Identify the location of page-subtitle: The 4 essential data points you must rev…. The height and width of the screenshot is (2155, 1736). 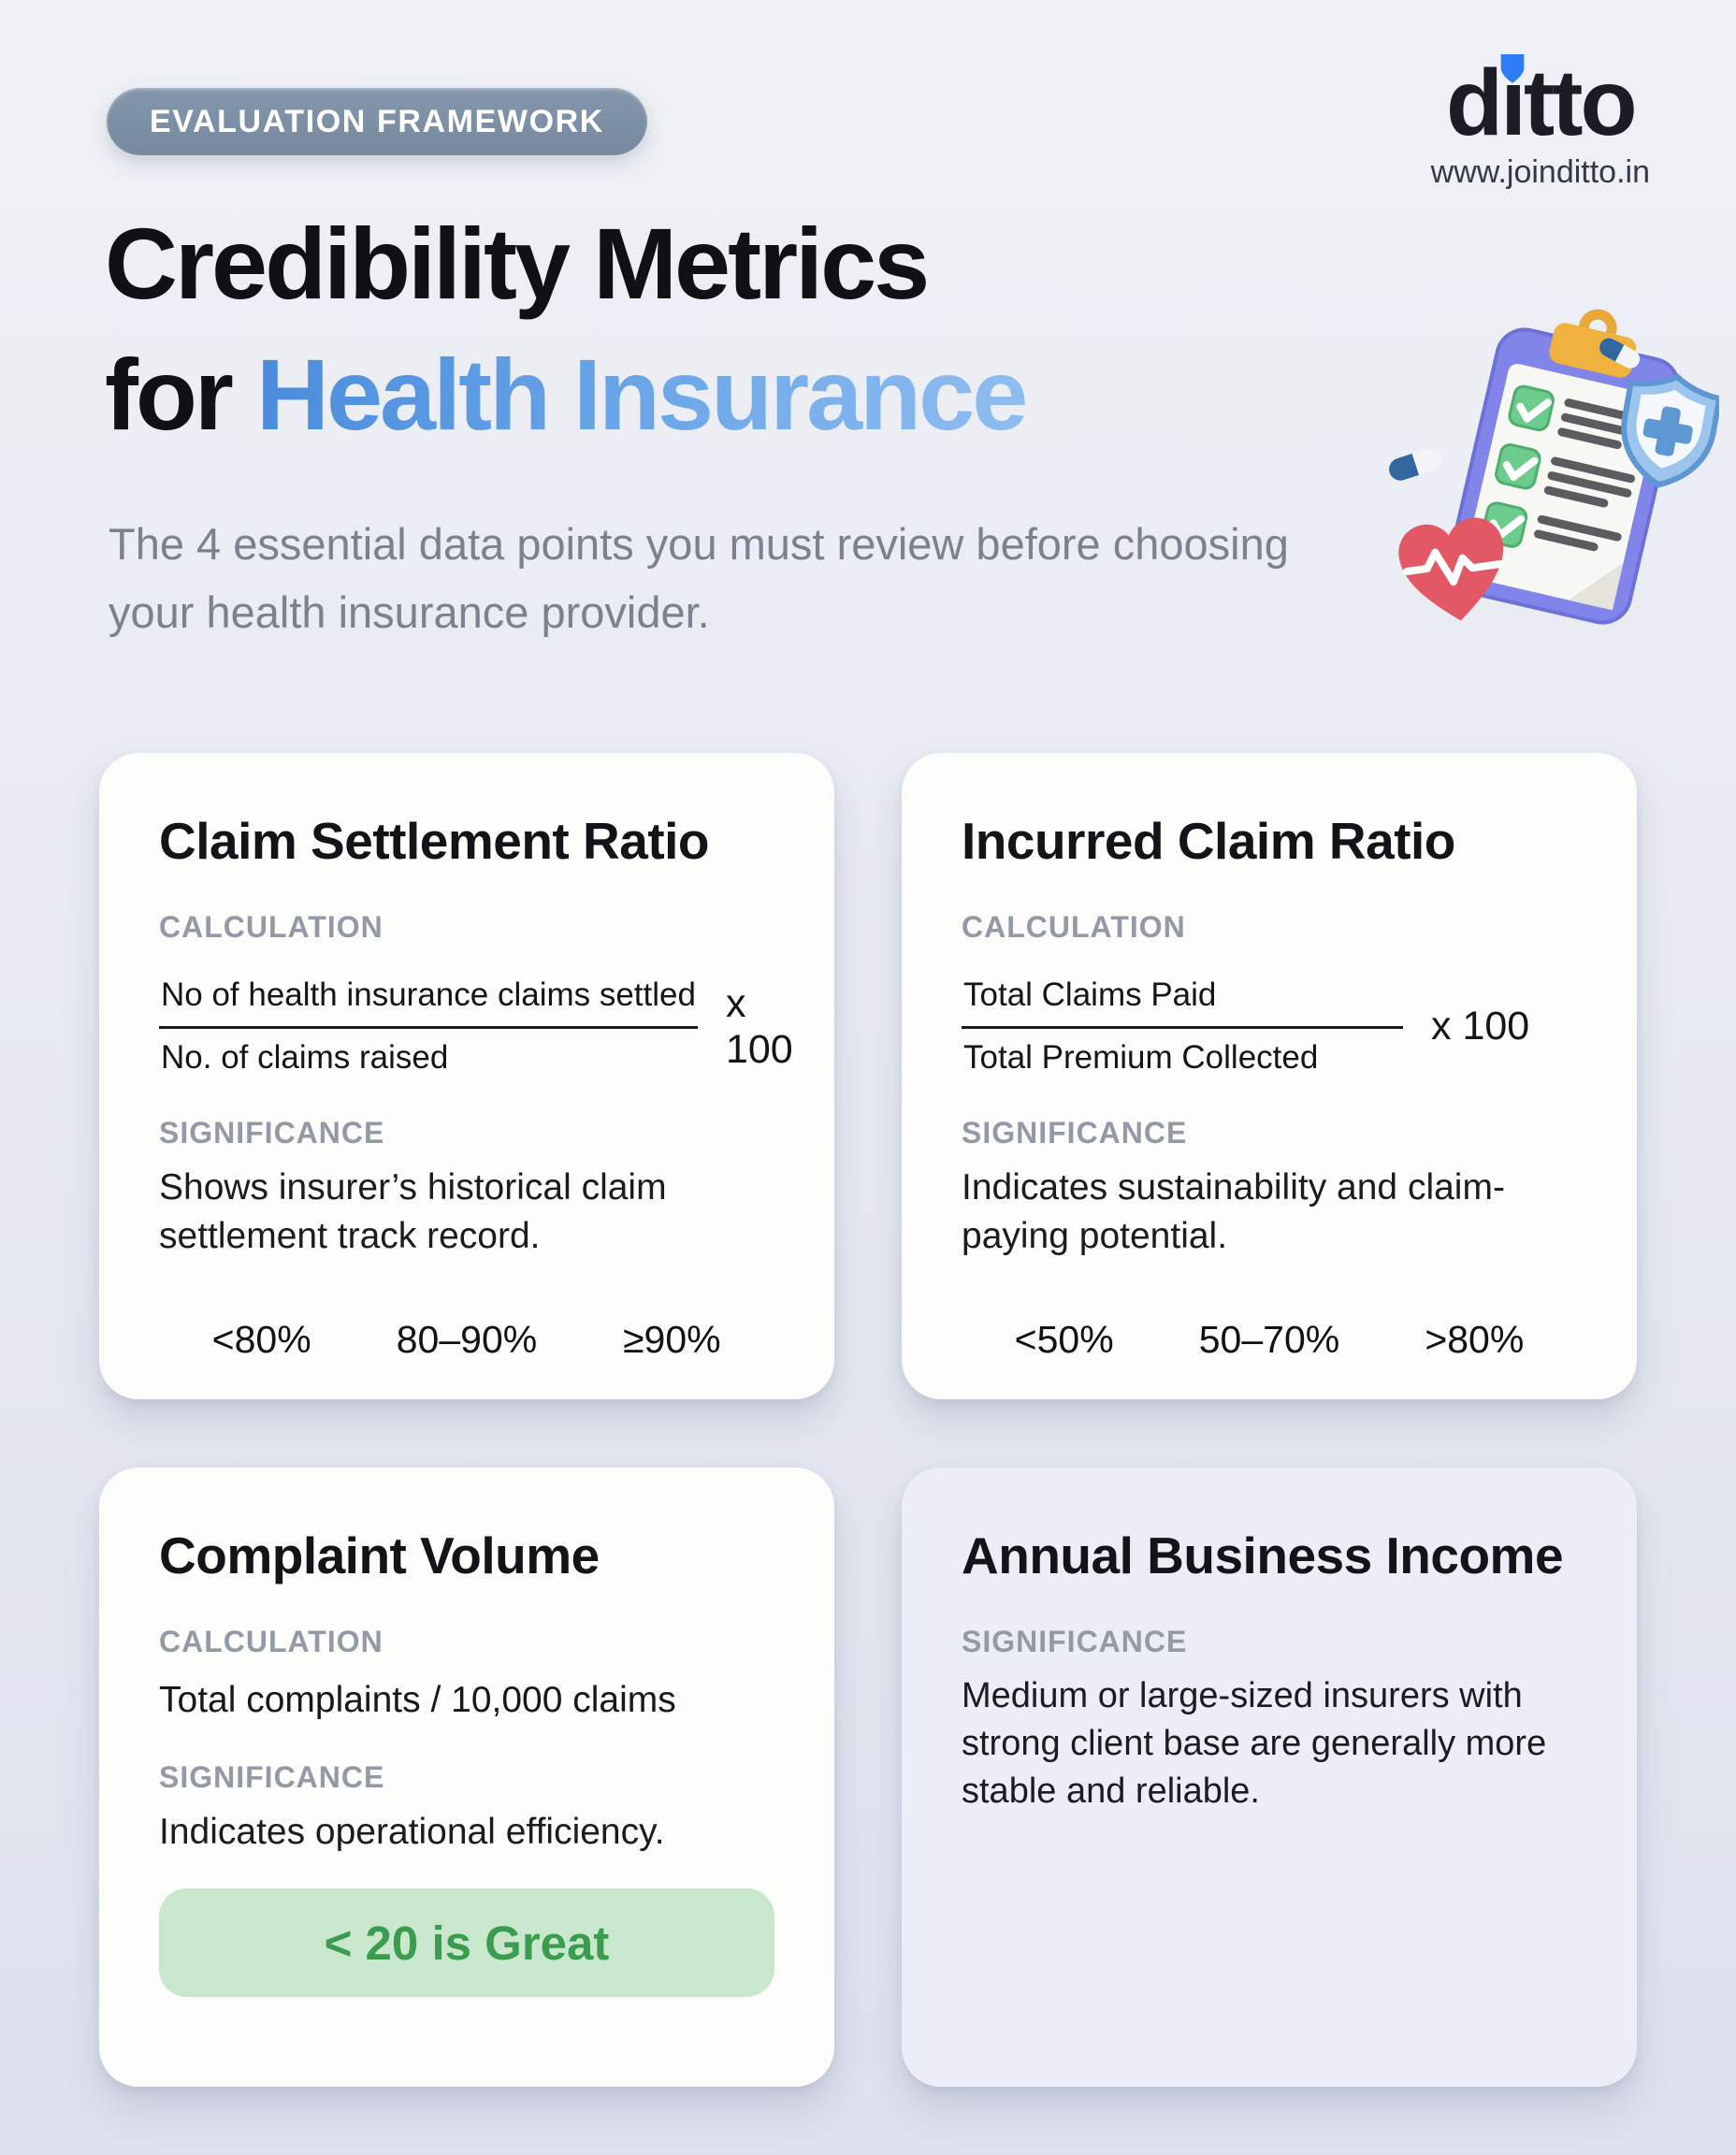
(698, 578).